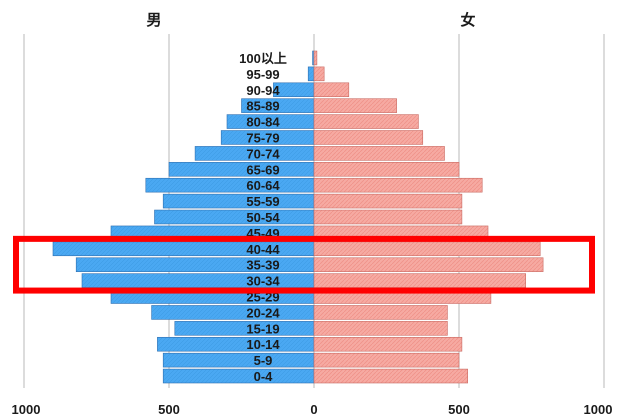 The image size is (624, 419). I want to click on age-label-10-14: 10-14, so click(263, 344).